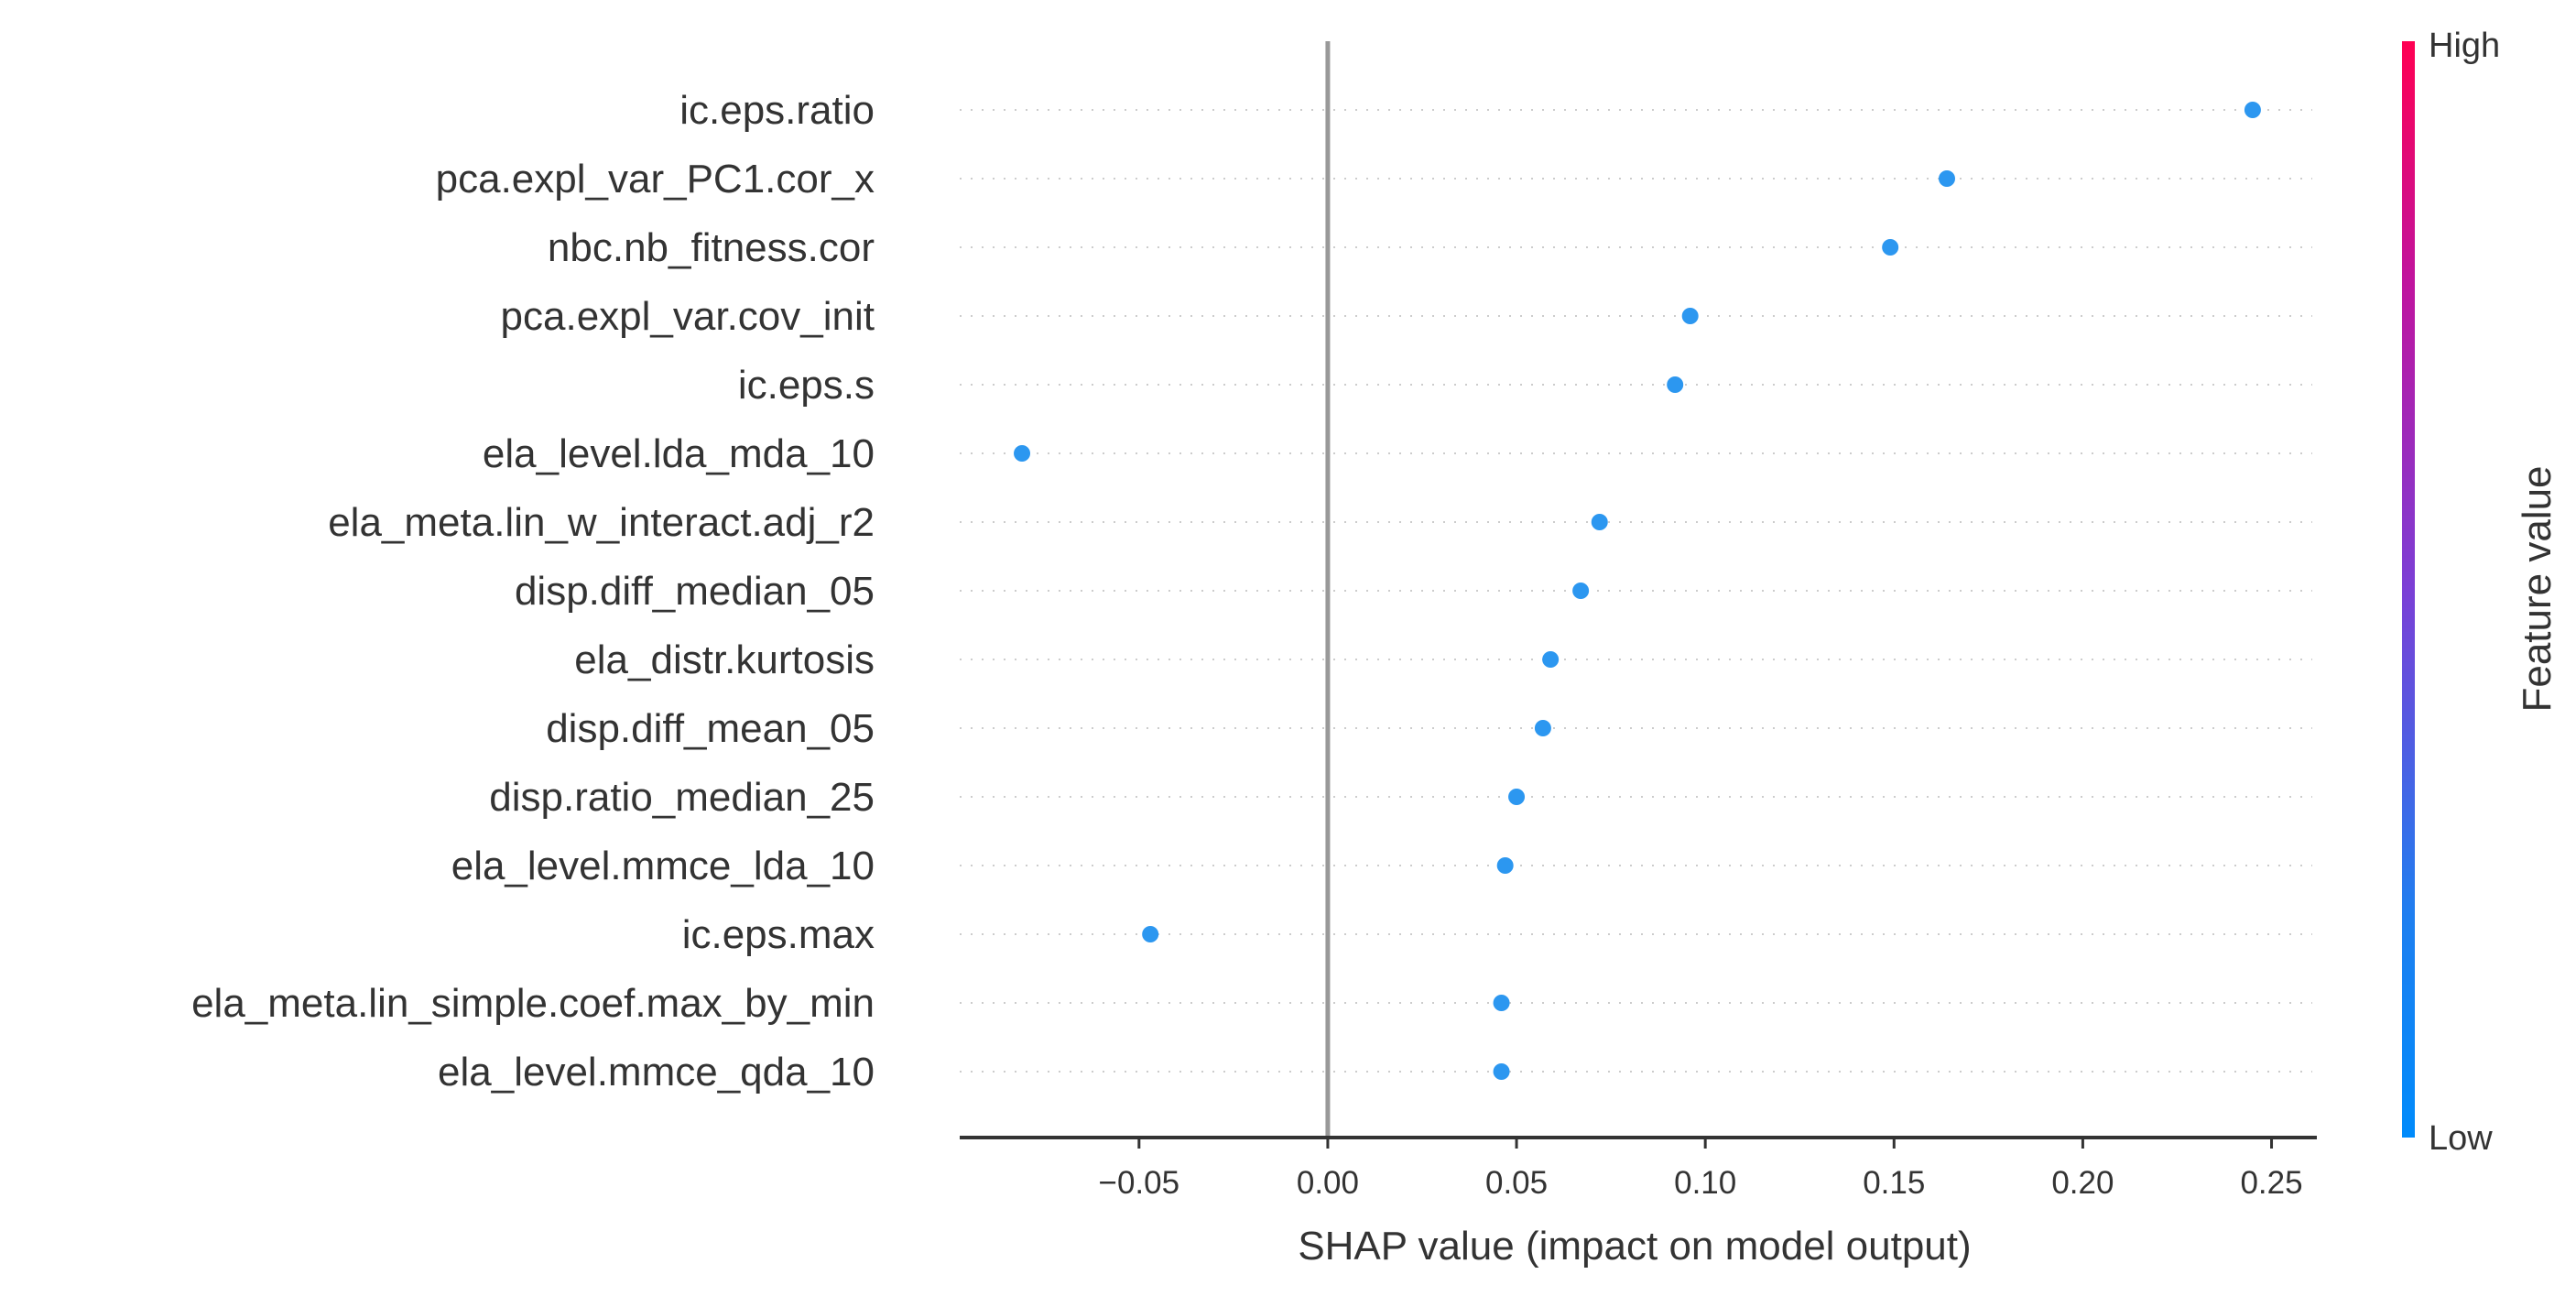 The image size is (2576, 1296). I want to click on x-axis-ticks: −0.05 0.00 0.05 0.10 0.15 0.20 0.25, so click(1701, 1169).